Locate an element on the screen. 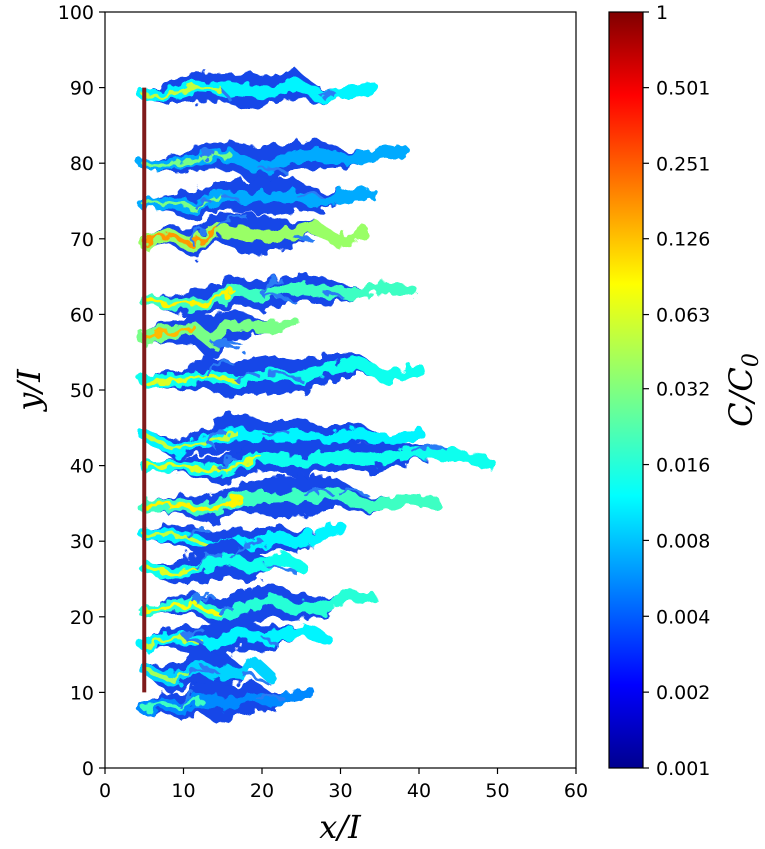  x-axis-title: x/I is located at coordinates (340, 826).